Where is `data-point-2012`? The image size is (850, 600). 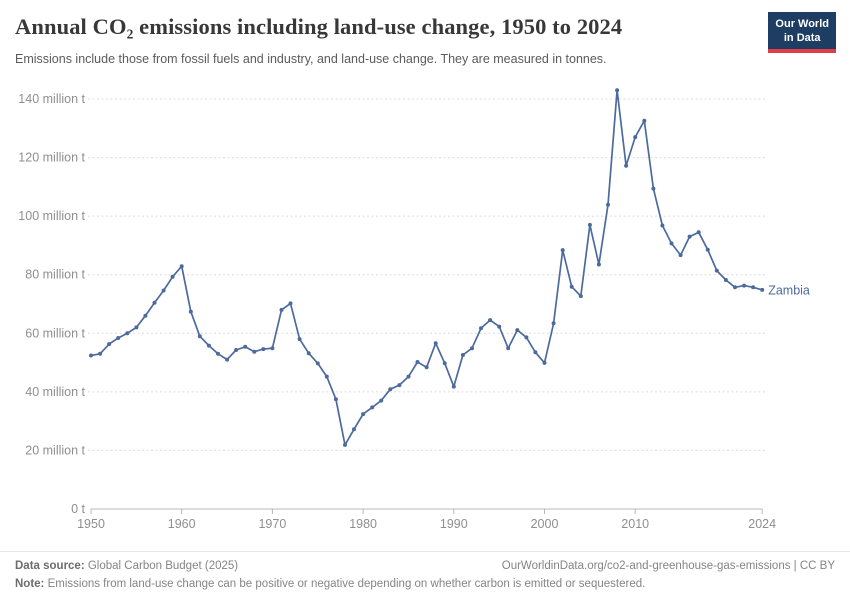 data-point-2012 is located at coordinates (653, 188).